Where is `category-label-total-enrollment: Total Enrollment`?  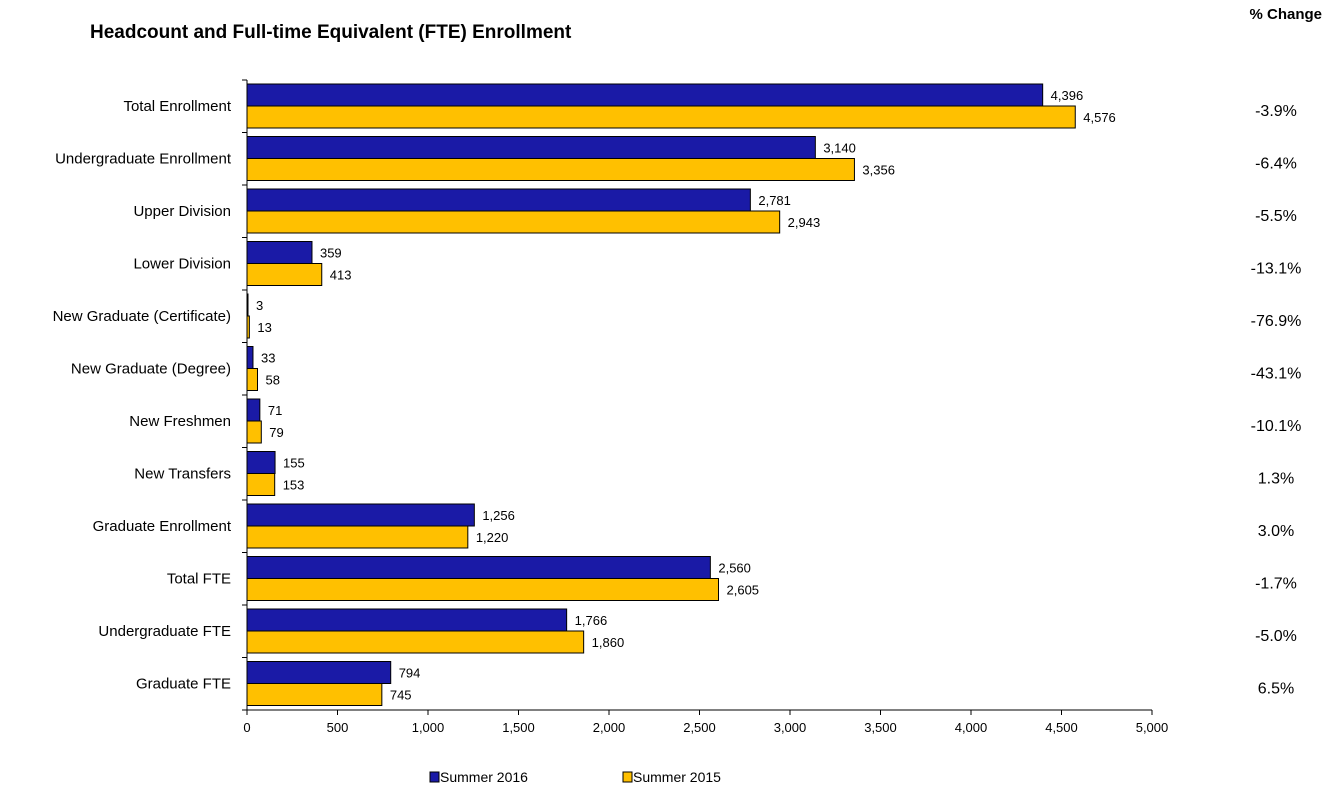
category-label-total-enrollment: Total Enrollment is located at coordinates (177, 106).